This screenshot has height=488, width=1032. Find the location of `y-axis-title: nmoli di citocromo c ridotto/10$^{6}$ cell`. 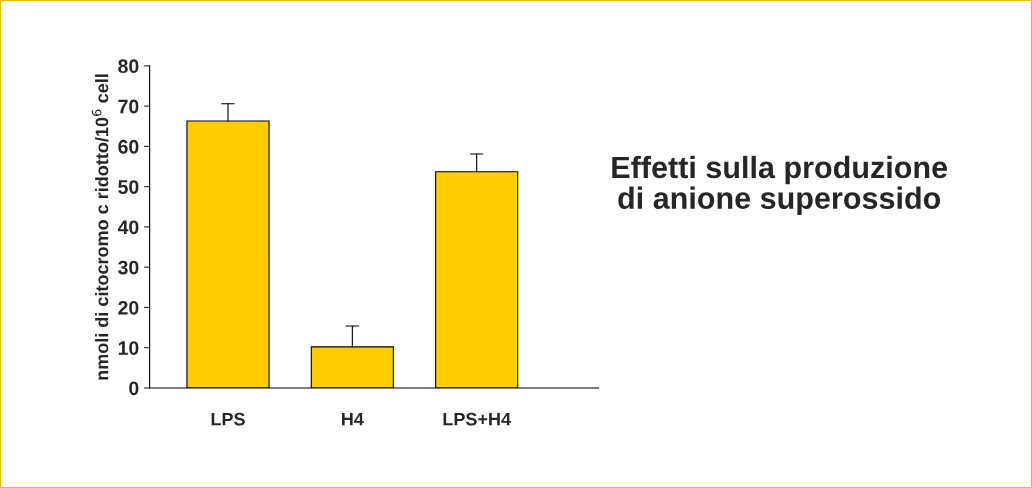

y-axis-title: nmoli di citocromo c ridotto/10$^{6}$ cell is located at coordinates (100, 227).